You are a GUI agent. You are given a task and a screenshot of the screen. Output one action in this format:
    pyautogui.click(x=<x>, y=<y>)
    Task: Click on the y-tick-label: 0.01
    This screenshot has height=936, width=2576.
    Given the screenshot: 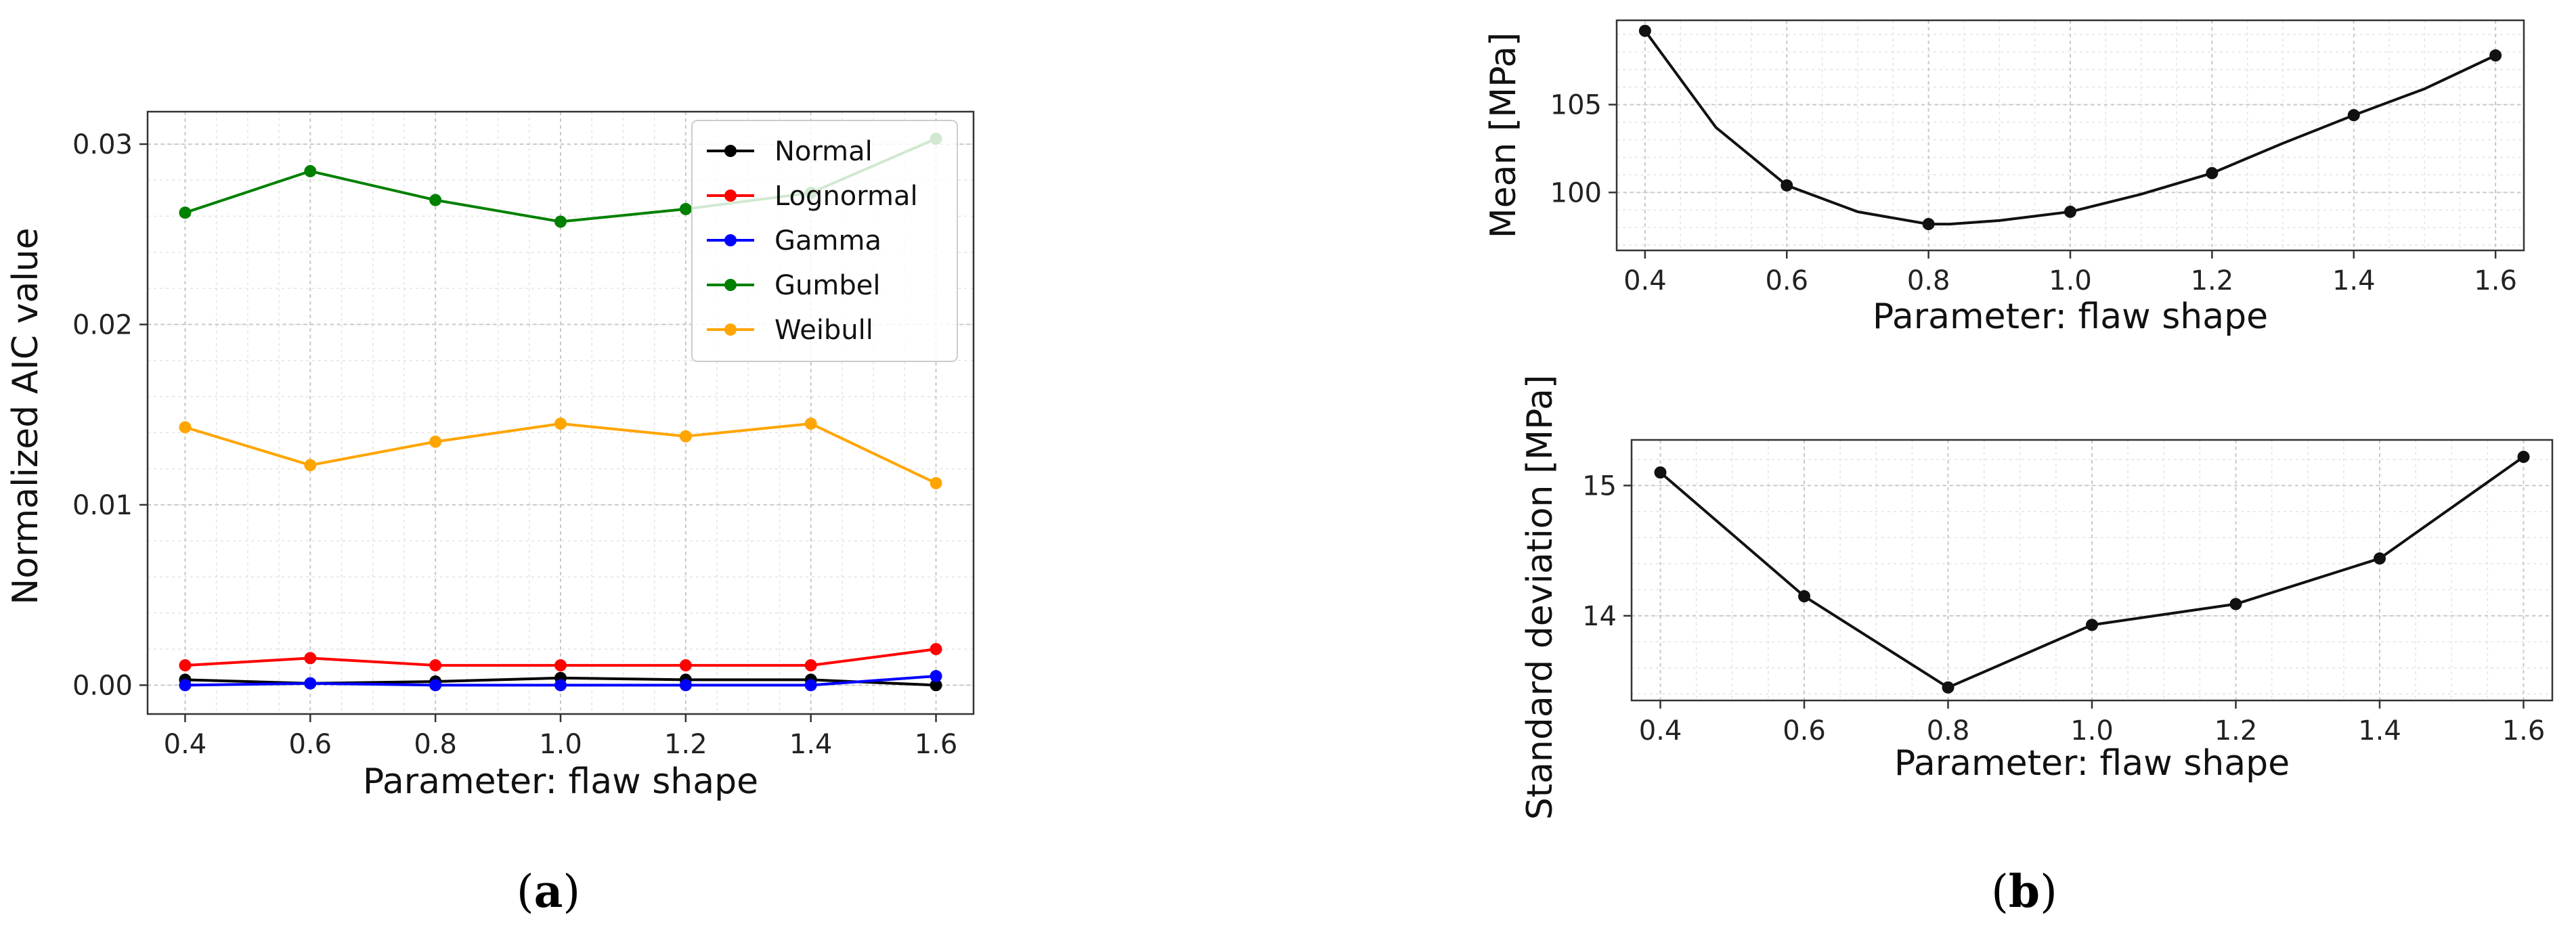 What is the action you would take?
    pyautogui.click(x=102, y=506)
    